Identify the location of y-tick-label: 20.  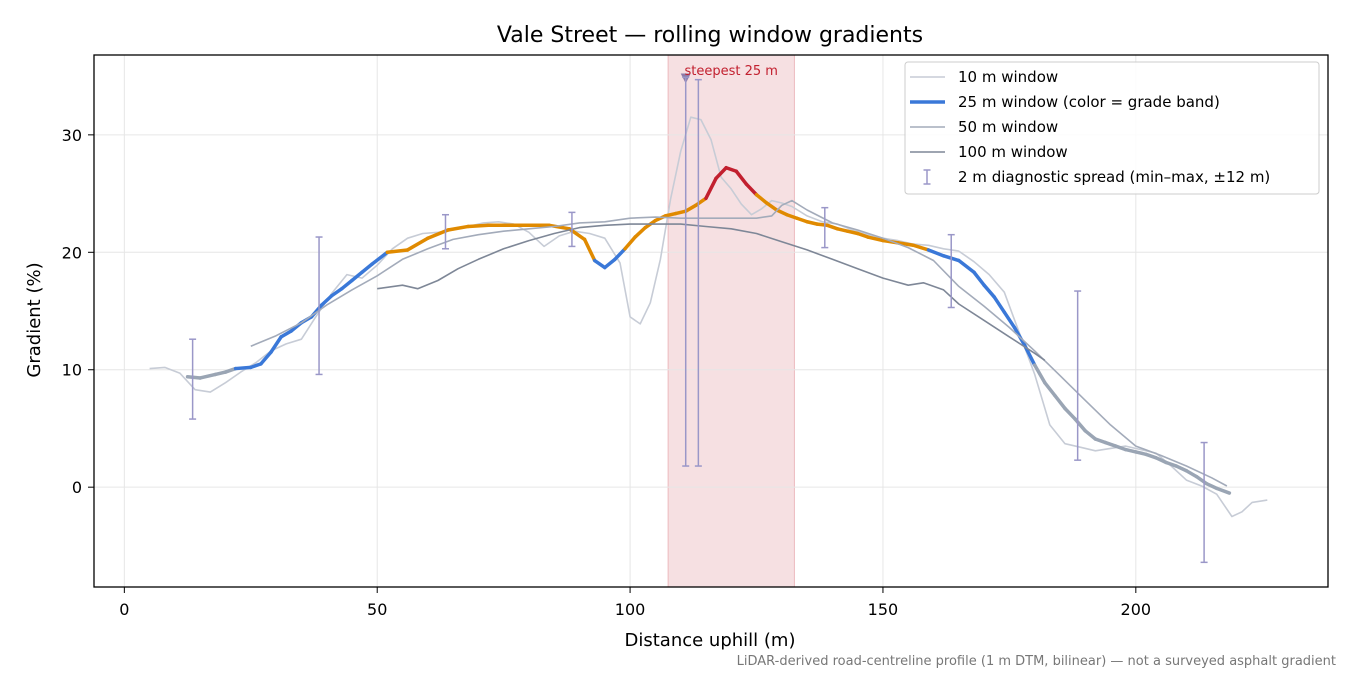
(72, 252).